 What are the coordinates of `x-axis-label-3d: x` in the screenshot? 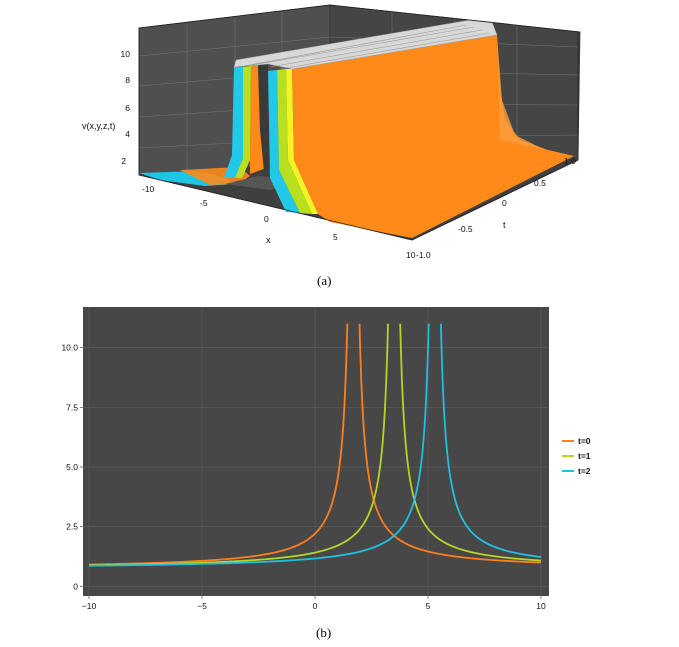 It's located at (268, 240).